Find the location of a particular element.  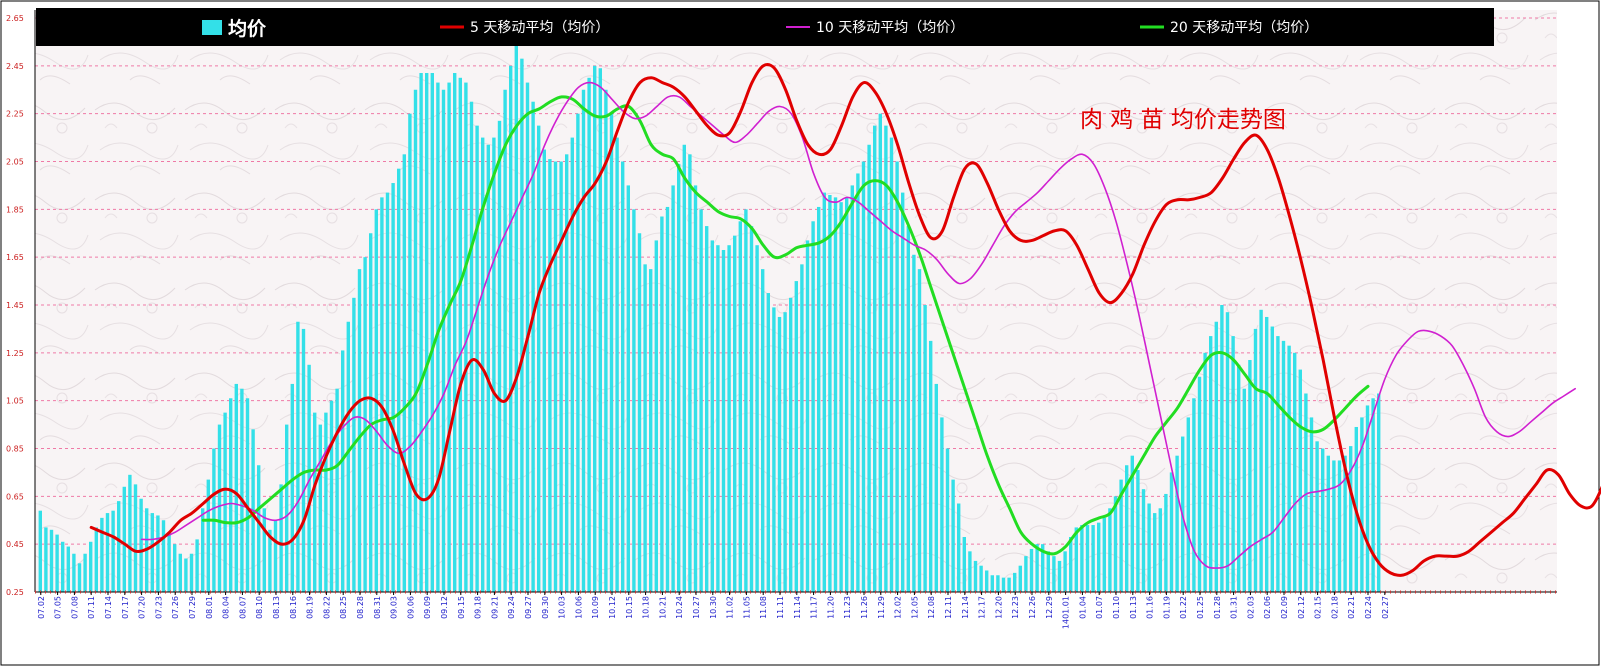

x-tick-label: 07.29 is located at coordinates (192, 607).